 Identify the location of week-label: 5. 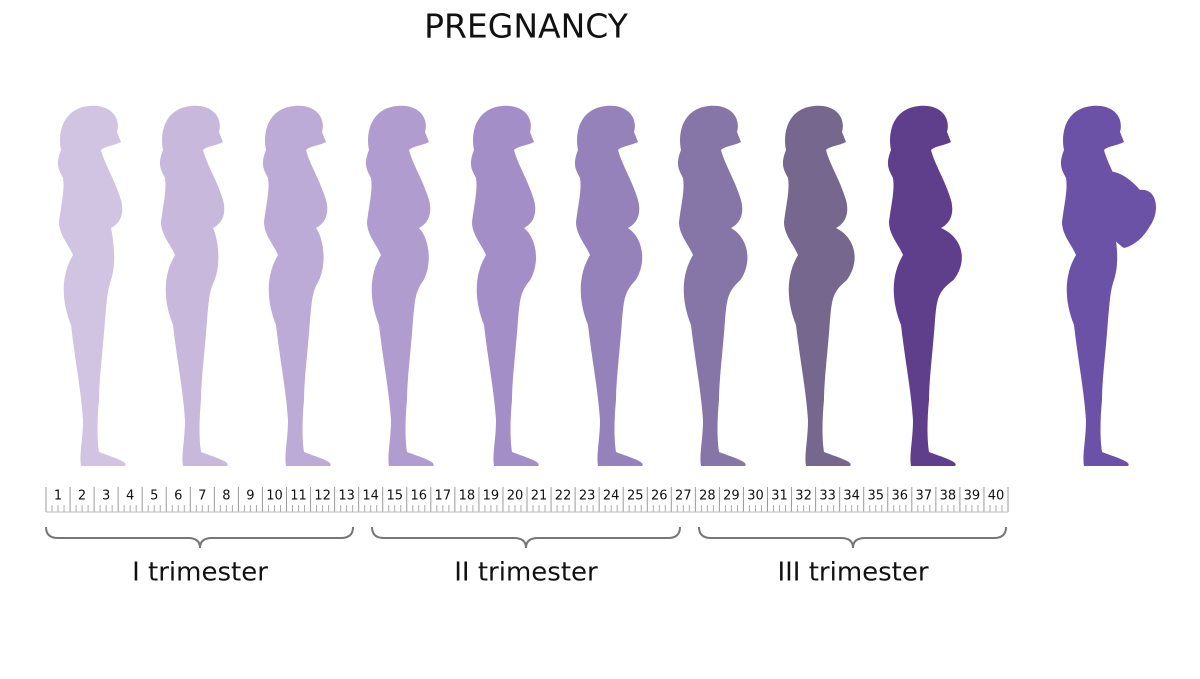
(154, 496).